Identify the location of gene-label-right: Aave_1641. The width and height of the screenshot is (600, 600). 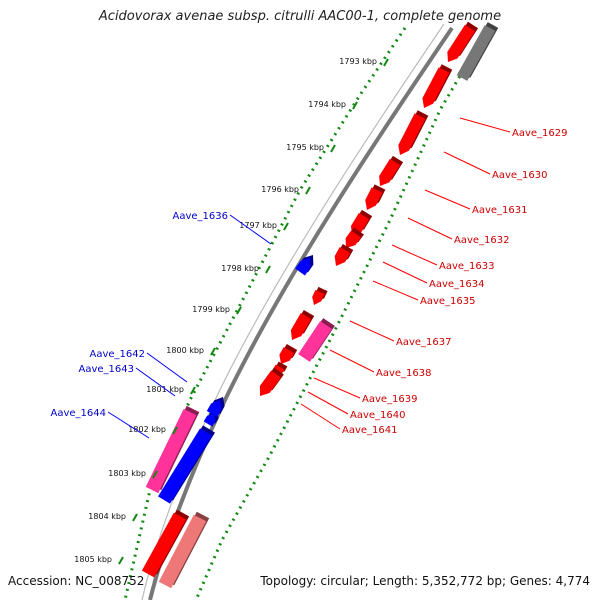
(370, 430).